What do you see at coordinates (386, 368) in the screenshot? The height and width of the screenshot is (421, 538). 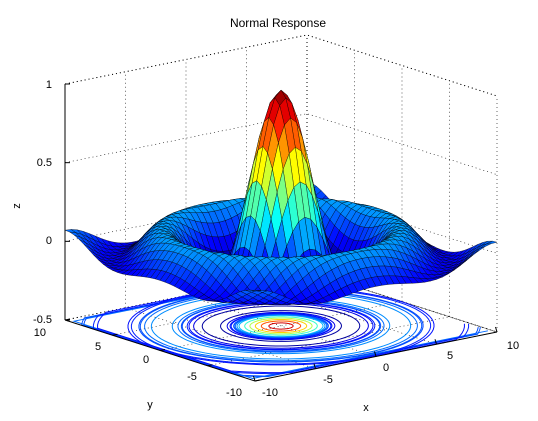 I see `x-tick-label-0: 0` at bounding box center [386, 368].